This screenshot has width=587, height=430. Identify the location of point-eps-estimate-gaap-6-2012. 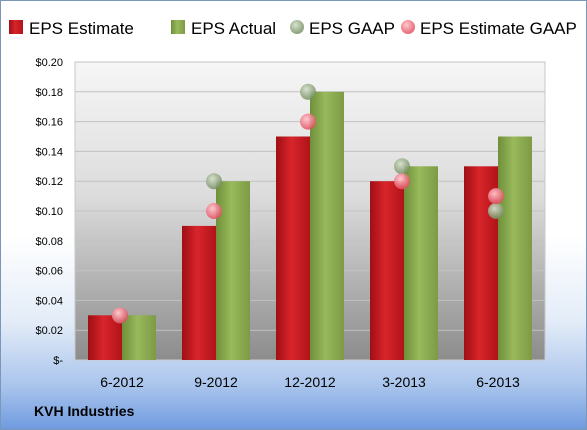
(120, 315).